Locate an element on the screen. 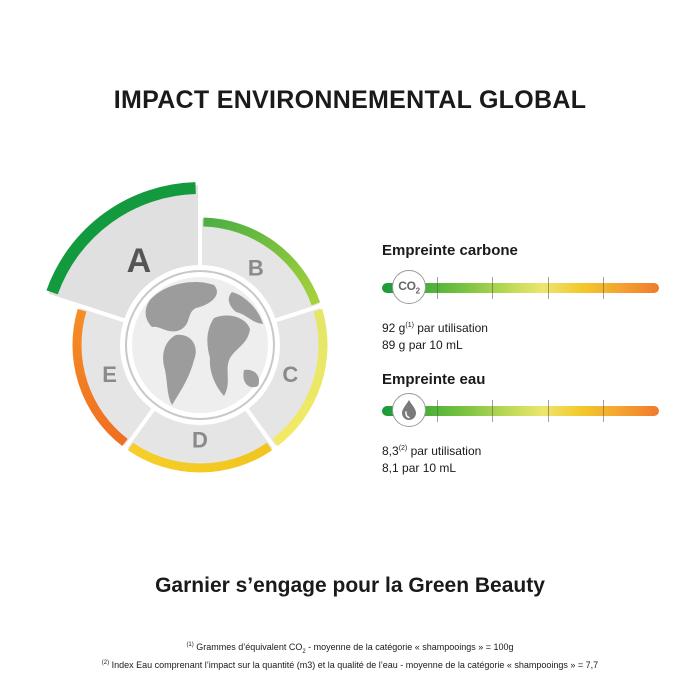 This screenshot has width=700, height=700. water-title: Empreinte eau is located at coordinates (434, 379).